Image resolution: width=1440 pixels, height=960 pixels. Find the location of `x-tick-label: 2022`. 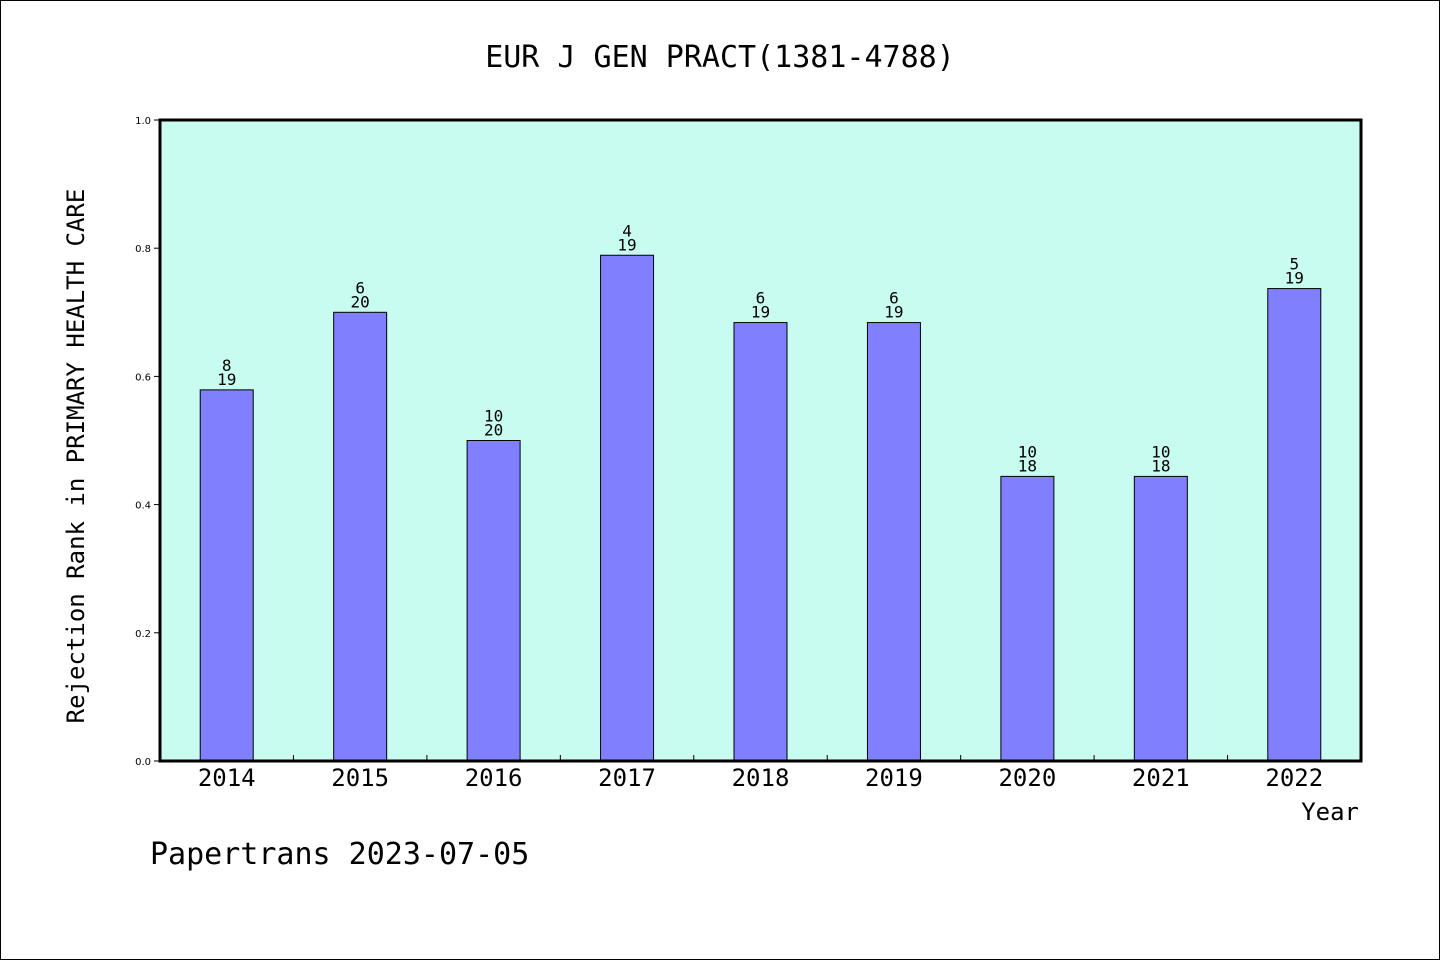

x-tick-label: 2022 is located at coordinates (1294, 778).